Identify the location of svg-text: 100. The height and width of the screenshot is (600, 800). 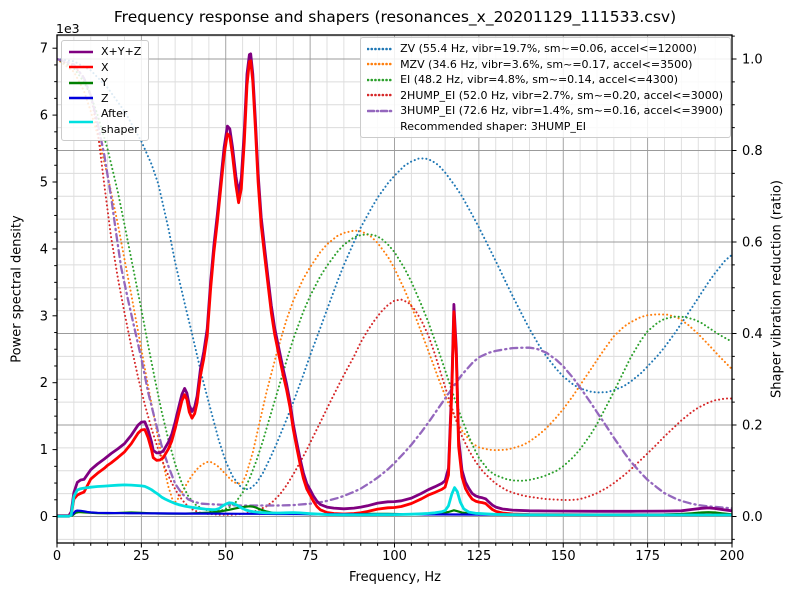
(394, 556).